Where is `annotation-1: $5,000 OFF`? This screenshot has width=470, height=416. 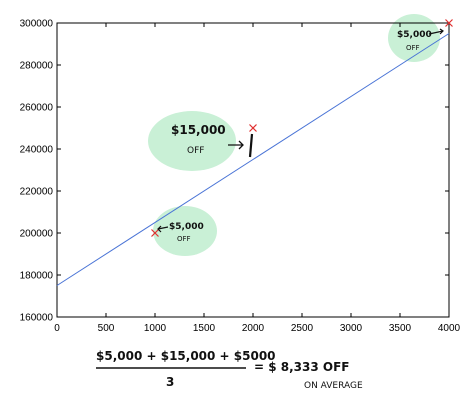
annotation-1: $5,000 OFF is located at coordinates (180, 232).